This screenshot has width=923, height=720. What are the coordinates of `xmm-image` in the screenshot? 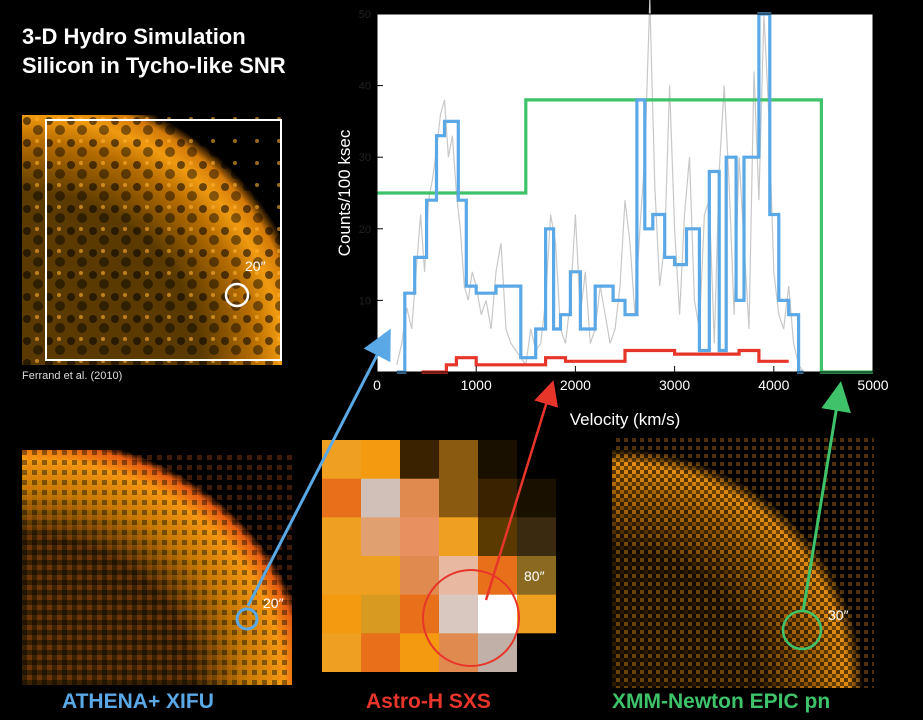 It's located at (743, 563).